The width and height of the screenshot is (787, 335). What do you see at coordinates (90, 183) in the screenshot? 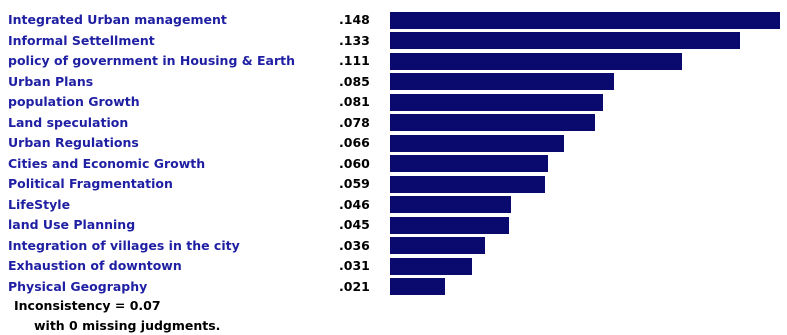
I see `category-label: Political Fragmentation` at bounding box center [90, 183].